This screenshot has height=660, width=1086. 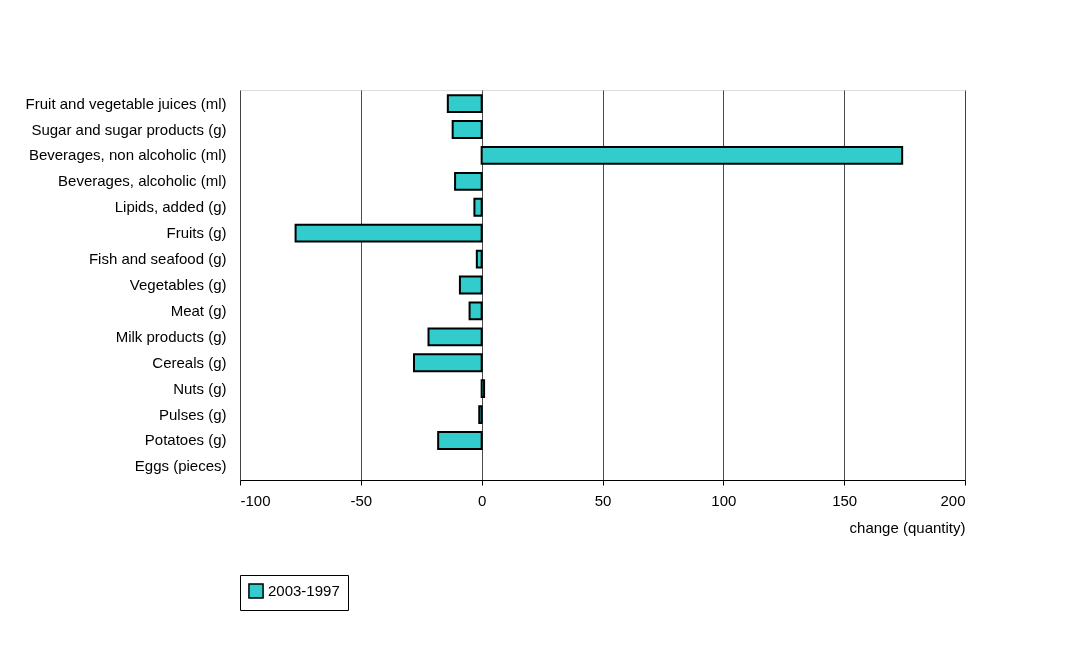 I want to click on x-tick-label: -50, so click(x=361, y=500).